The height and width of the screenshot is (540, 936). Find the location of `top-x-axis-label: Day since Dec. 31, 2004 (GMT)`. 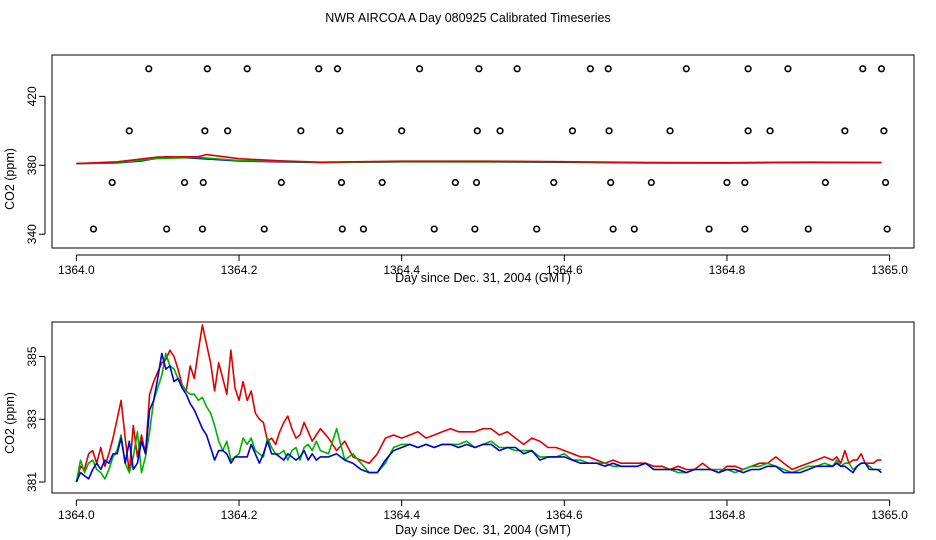

top-x-axis-label: Day since Dec. 31, 2004 (GMT) is located at coordinates (483, 278).